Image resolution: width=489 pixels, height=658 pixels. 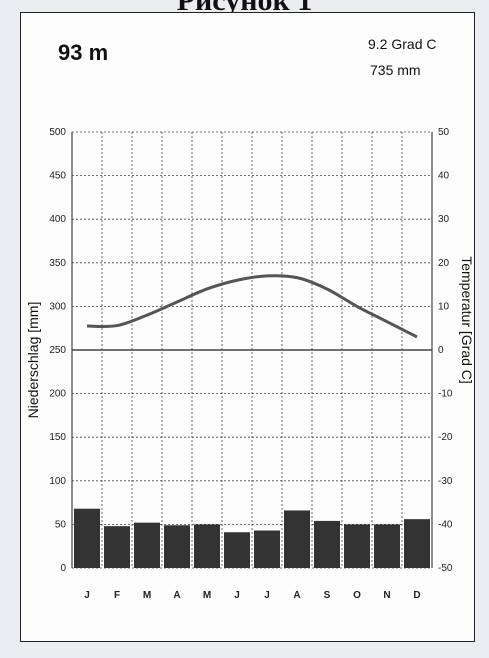 I want to click on y-tick-label: 500, so click(x=57, y=132).